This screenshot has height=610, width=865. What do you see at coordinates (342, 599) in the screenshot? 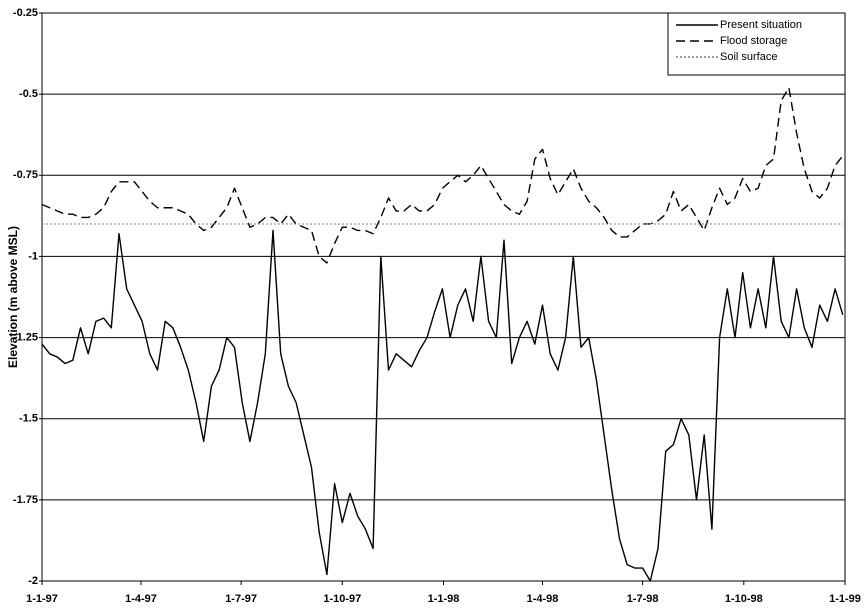
I see `x-tick-label: 1-10-97` at bounding box center [342, 599].